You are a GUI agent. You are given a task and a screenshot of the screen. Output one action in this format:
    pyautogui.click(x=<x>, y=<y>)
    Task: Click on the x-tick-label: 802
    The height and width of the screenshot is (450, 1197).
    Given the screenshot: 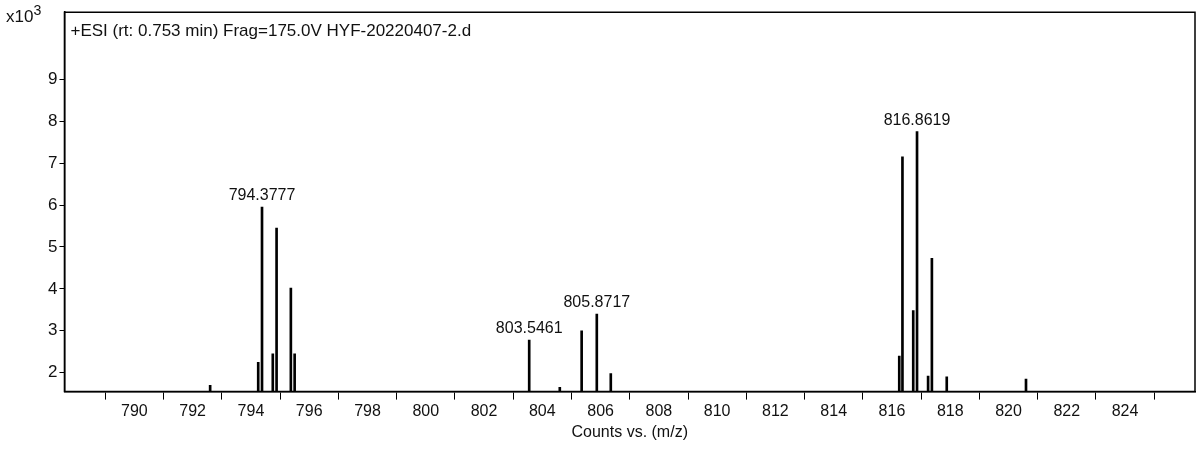 What is the action you would take?
    pyautogui.click(x=484, y=410)
    